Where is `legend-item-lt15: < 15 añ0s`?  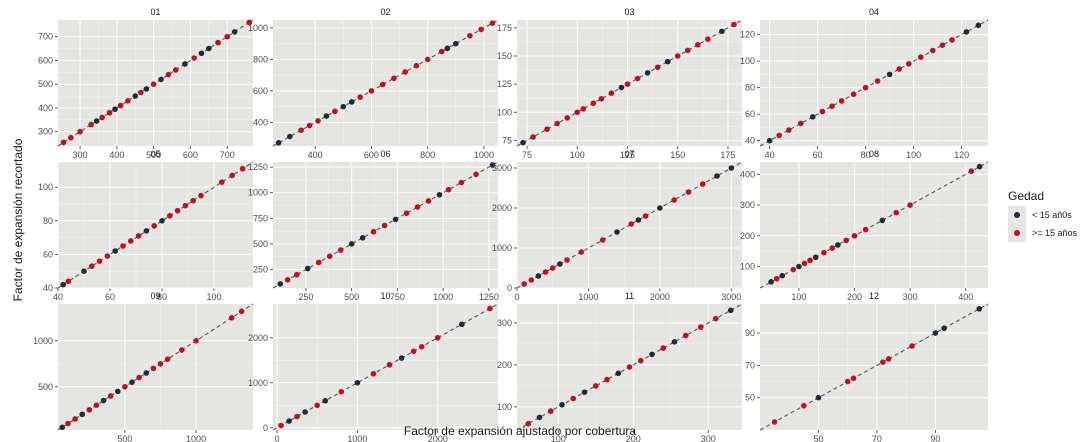
legend-item-lt15: < 15 añ0s is located at coordinates (1040, 215).